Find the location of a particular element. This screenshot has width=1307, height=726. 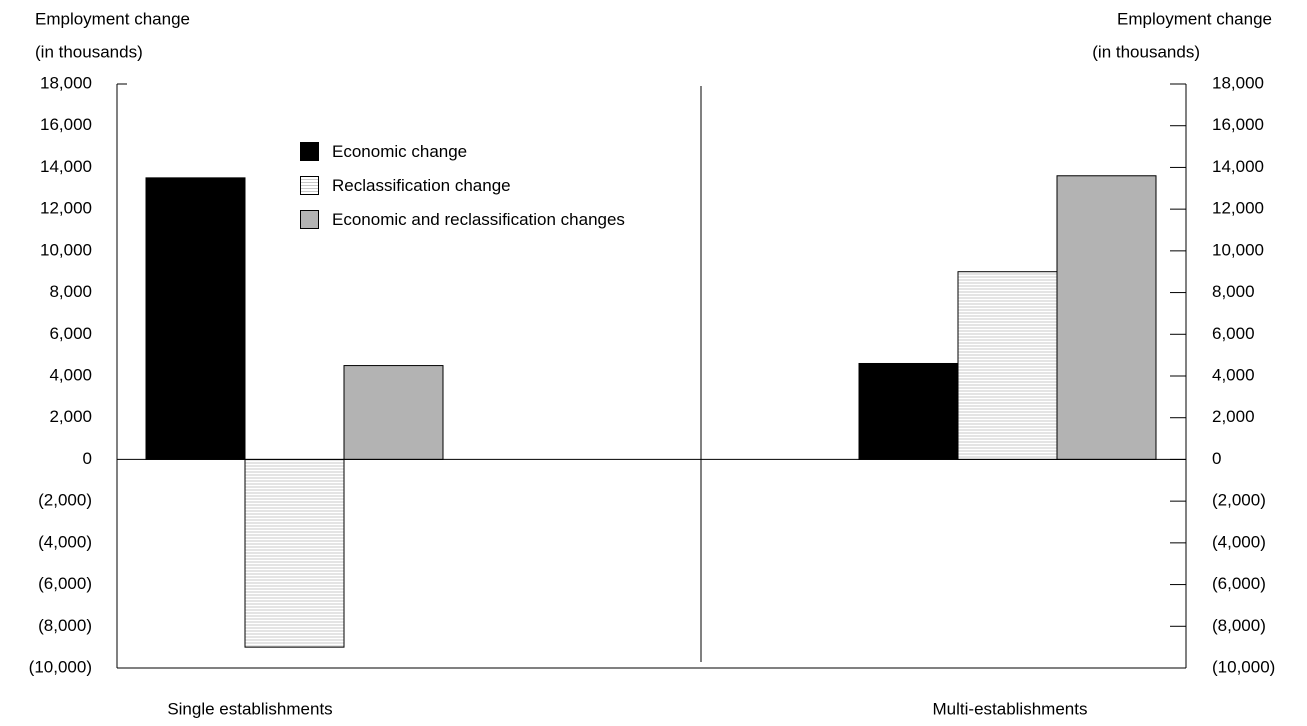

y-tick-label: 12,000 is located at coordinates (66, 208).